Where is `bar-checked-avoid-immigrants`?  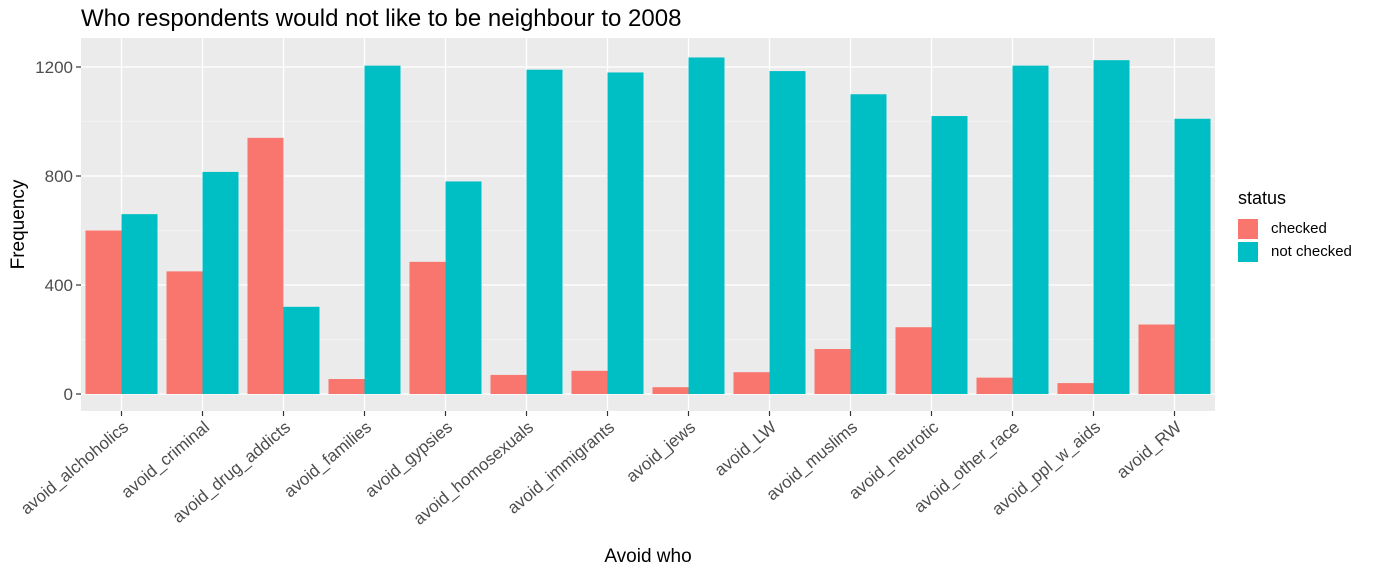 bar-checked-avoid-immigrants is located at coordinates (589, 382).